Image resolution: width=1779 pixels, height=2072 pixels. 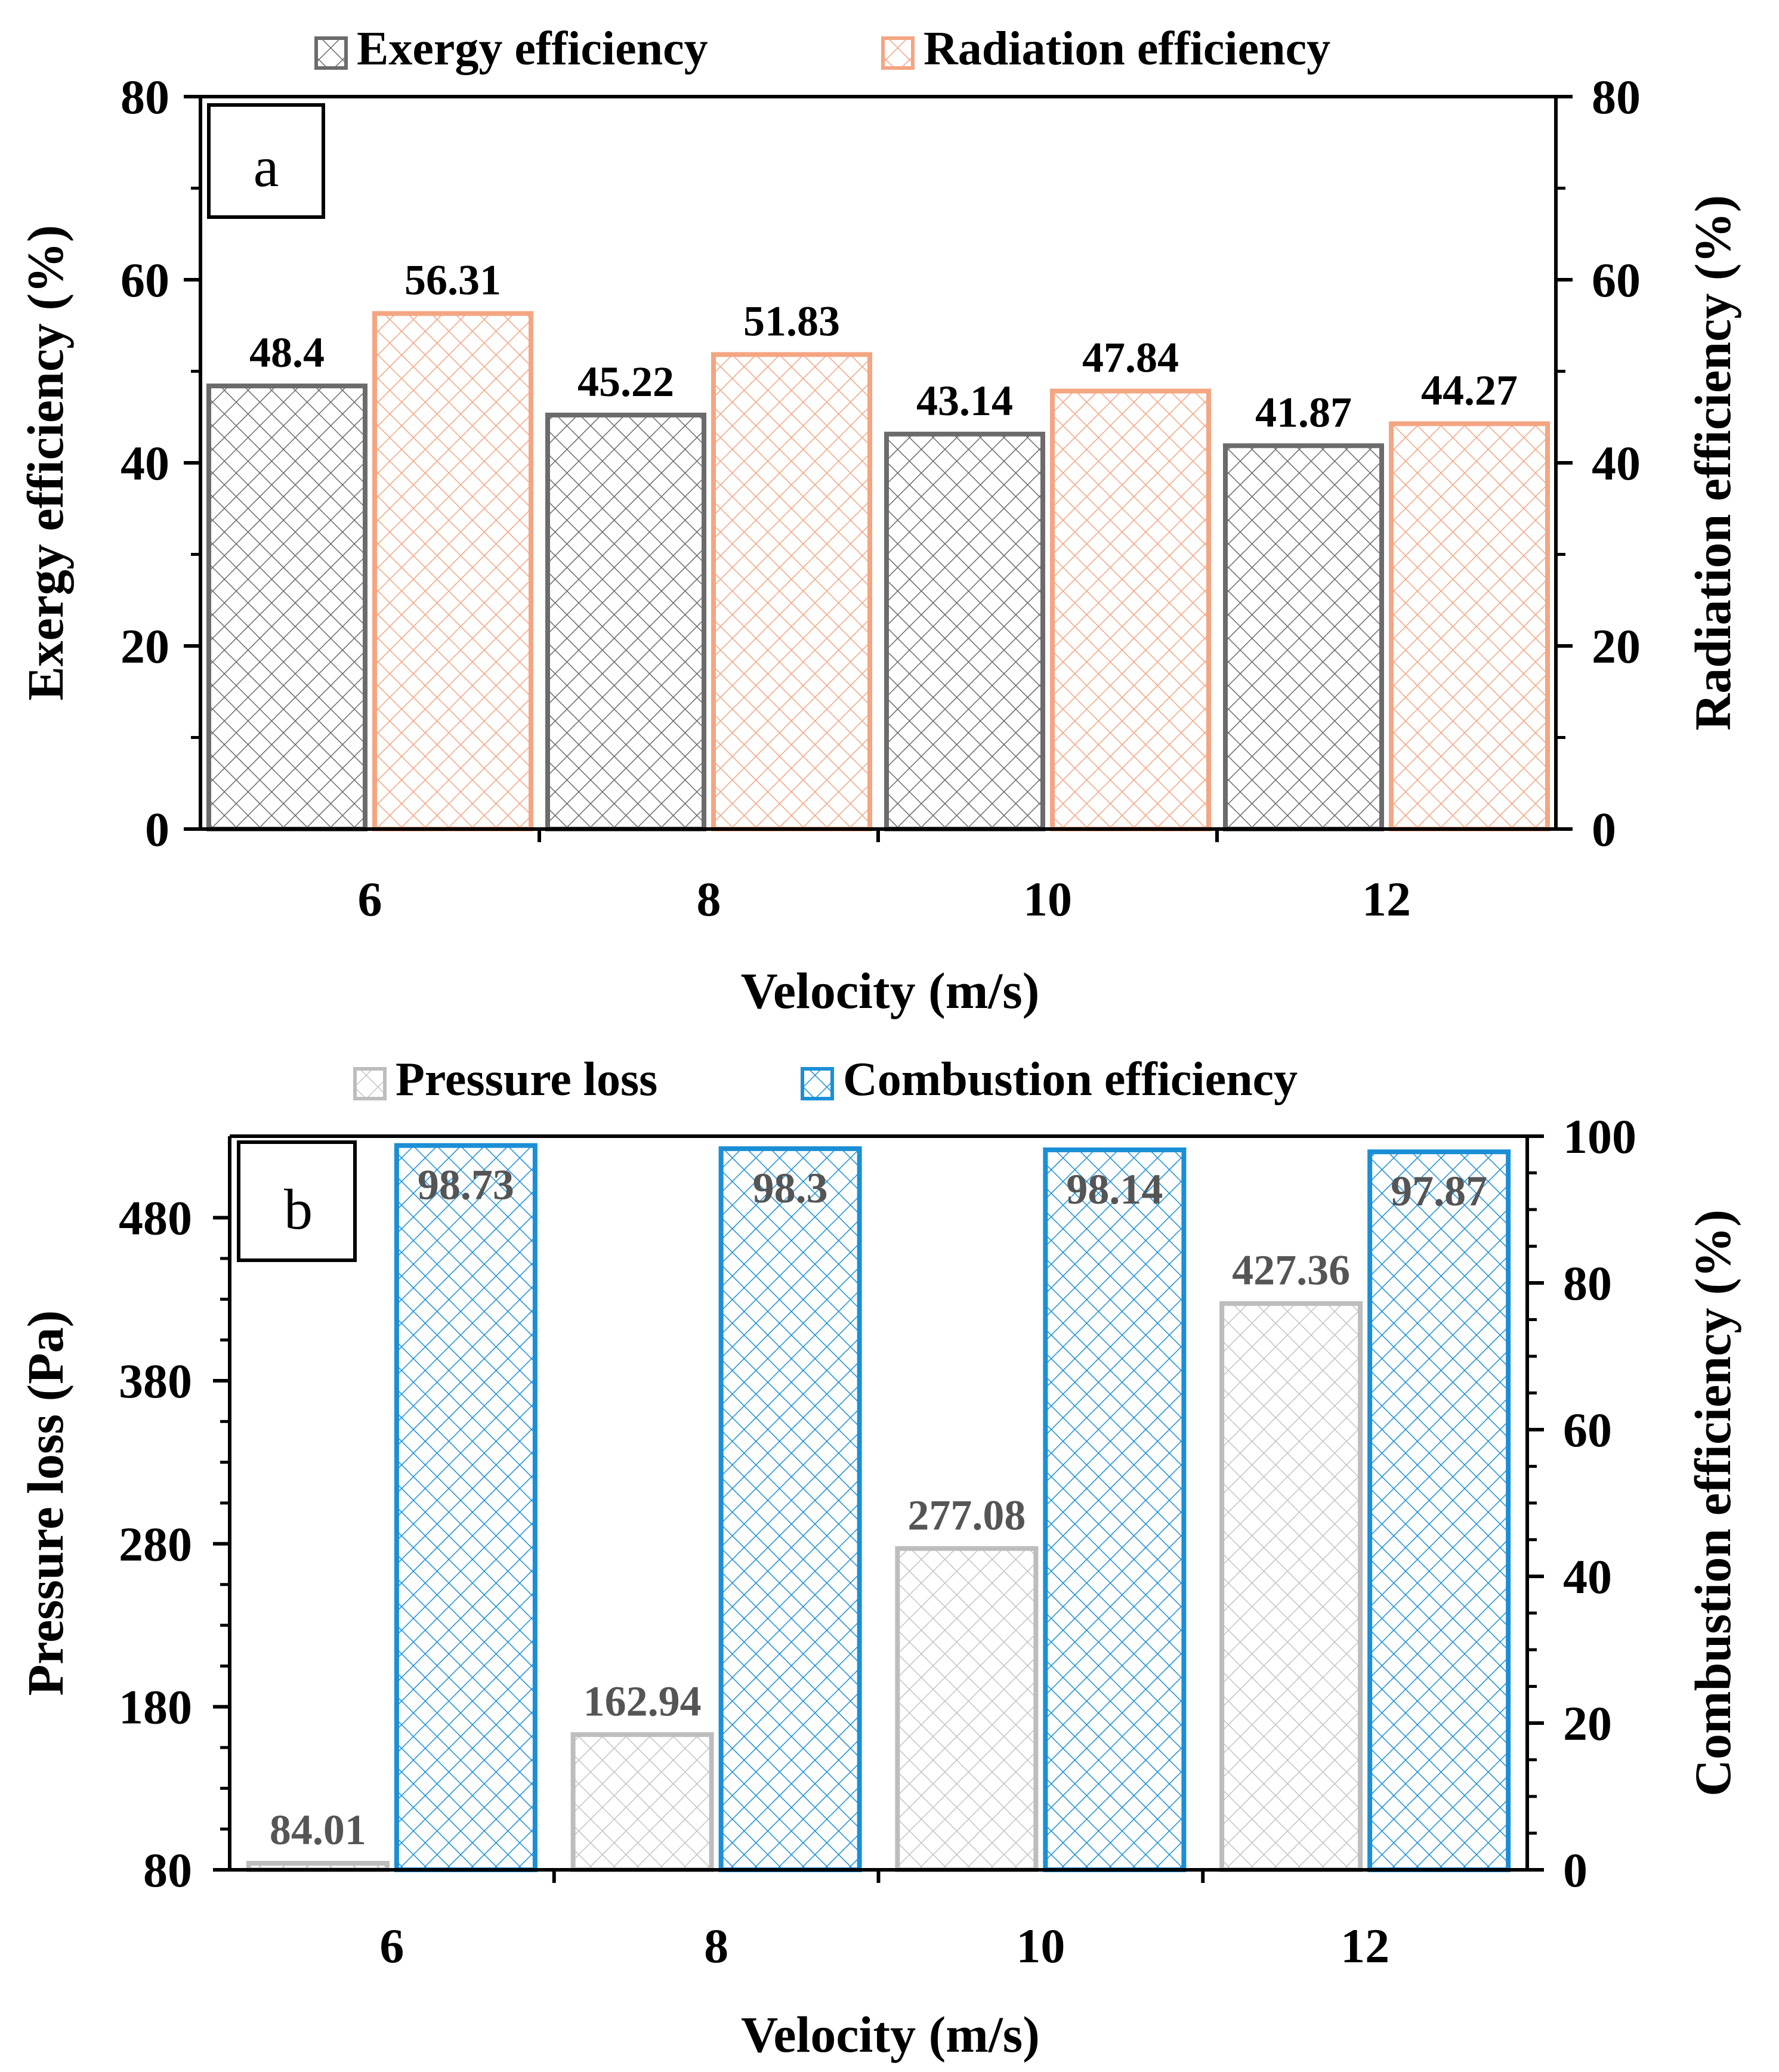 I want to click on y-tick-label-right: 100, so click(x=1599, y=1136).